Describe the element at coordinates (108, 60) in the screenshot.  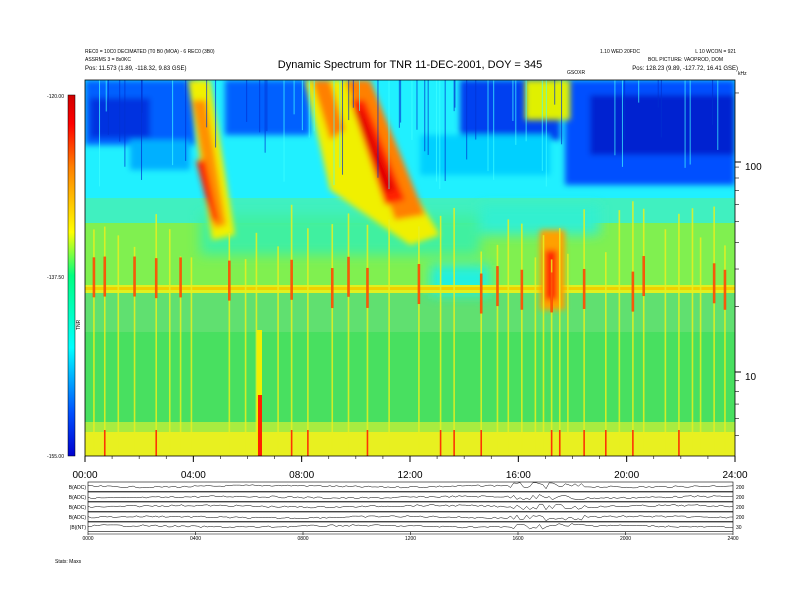
I see `header-left-line2: ASSRMS 3 = 8s0KC` at that location.